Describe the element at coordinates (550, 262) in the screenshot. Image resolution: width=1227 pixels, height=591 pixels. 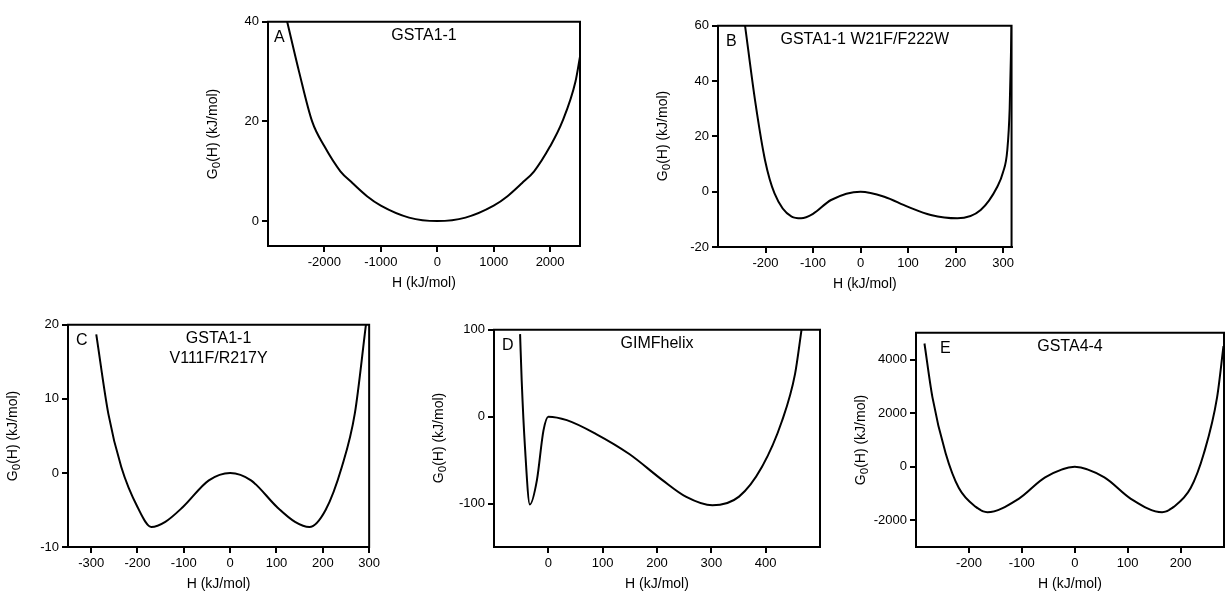
I see `x-tick-label: 2000` at that location.